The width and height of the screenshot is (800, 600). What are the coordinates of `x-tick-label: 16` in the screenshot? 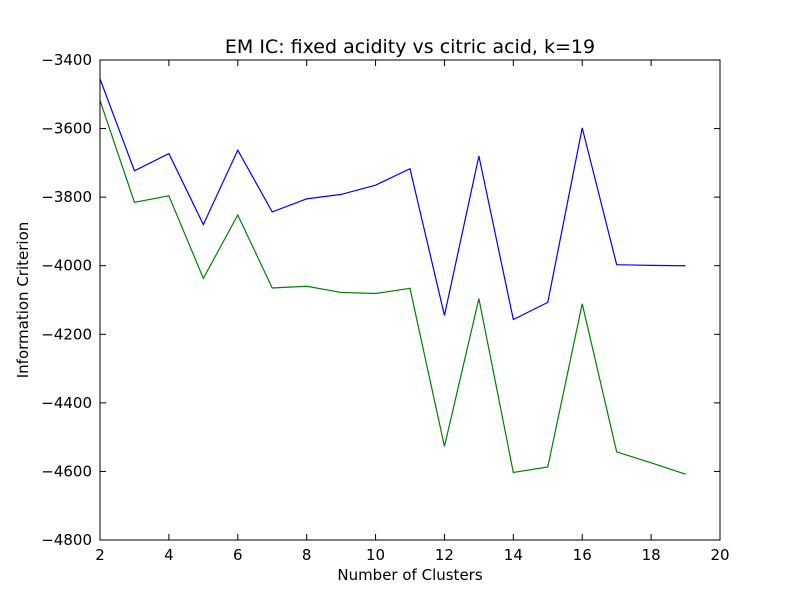 It's located at (582, 555).